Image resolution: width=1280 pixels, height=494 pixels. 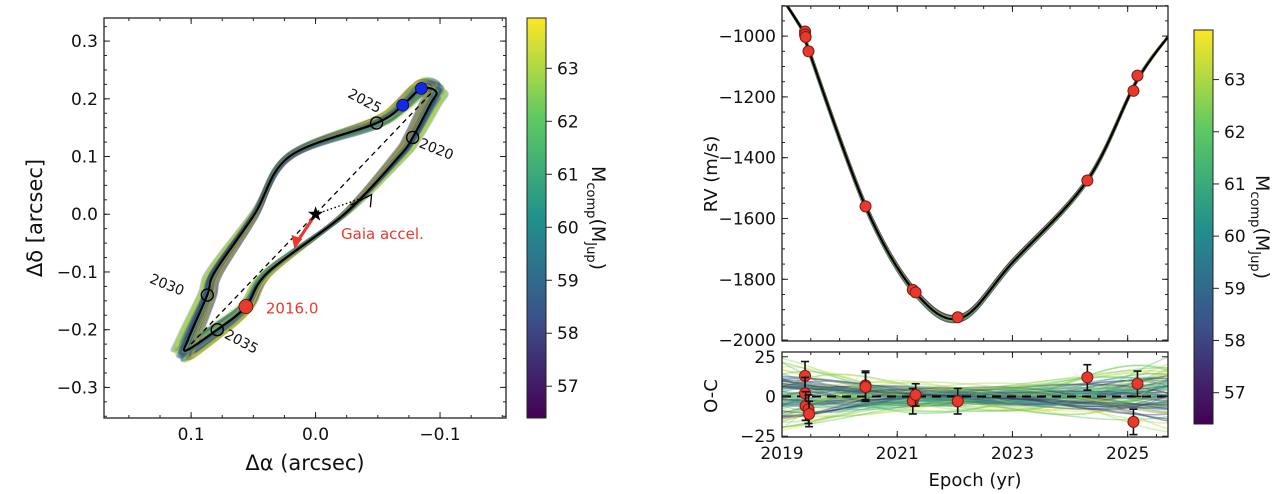 I want to click on epoch-label: 2030, so click(x=166, y=285).